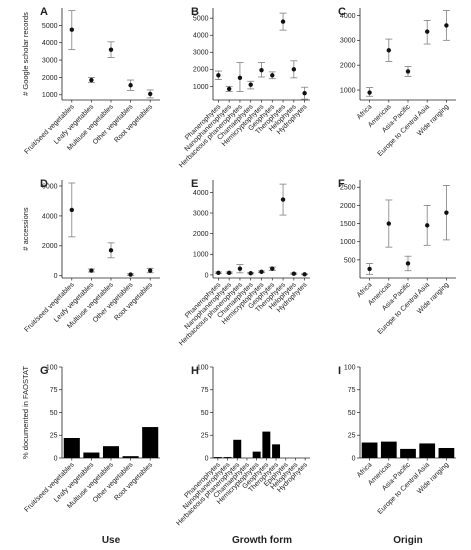 Image resolution: width=471 pixels, height=550 pixels. I want to click on y-axis-label: % documented in FAOSTAT, so click(25, 413).